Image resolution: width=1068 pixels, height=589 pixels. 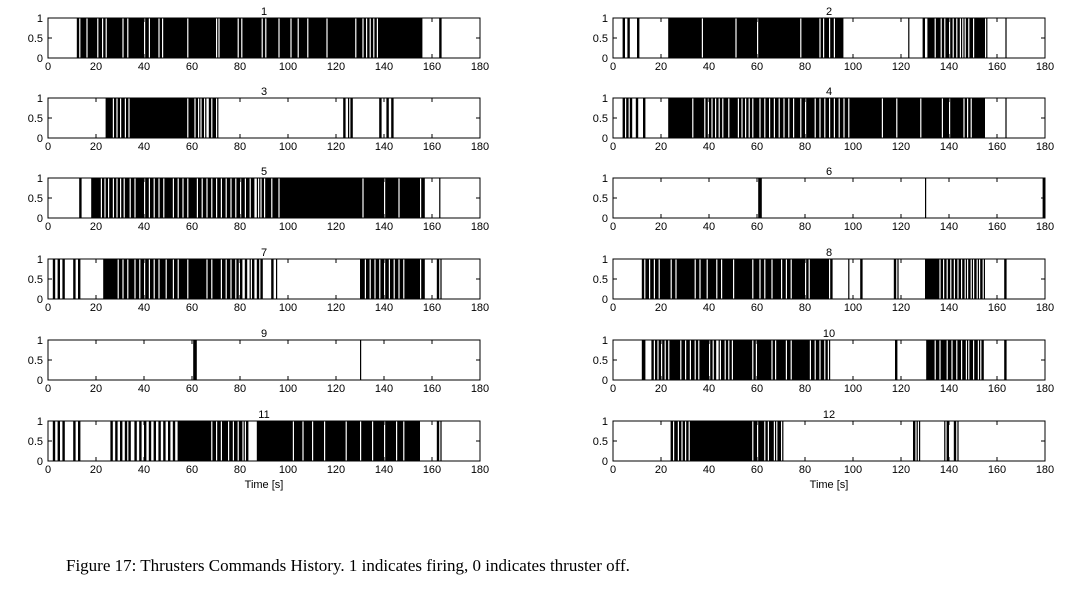 I want to click on x-tick-label: 140, so click(x=384, y=389).